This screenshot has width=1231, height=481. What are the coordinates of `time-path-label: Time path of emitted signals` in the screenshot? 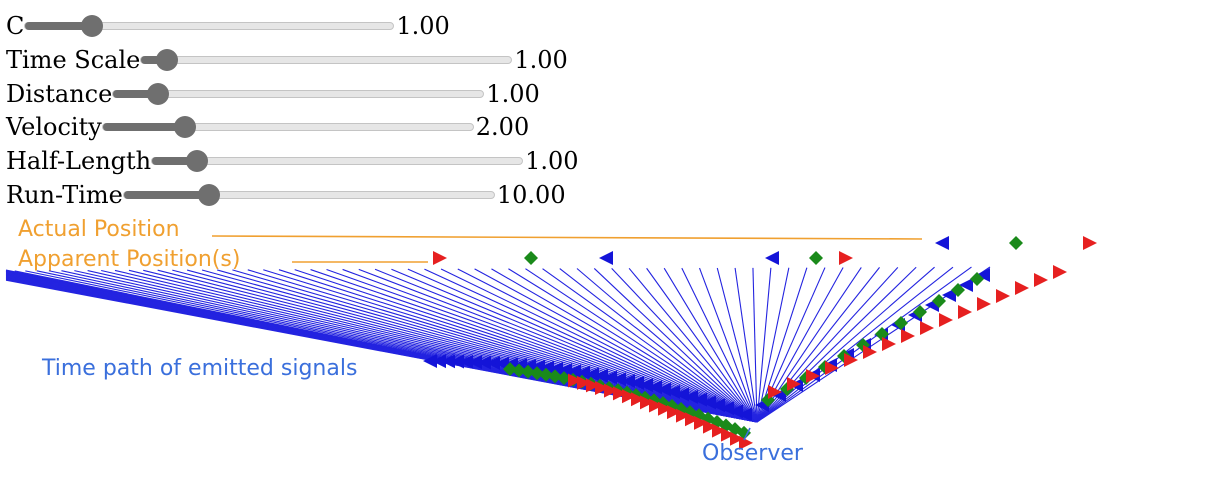 It's located at (200, 368).